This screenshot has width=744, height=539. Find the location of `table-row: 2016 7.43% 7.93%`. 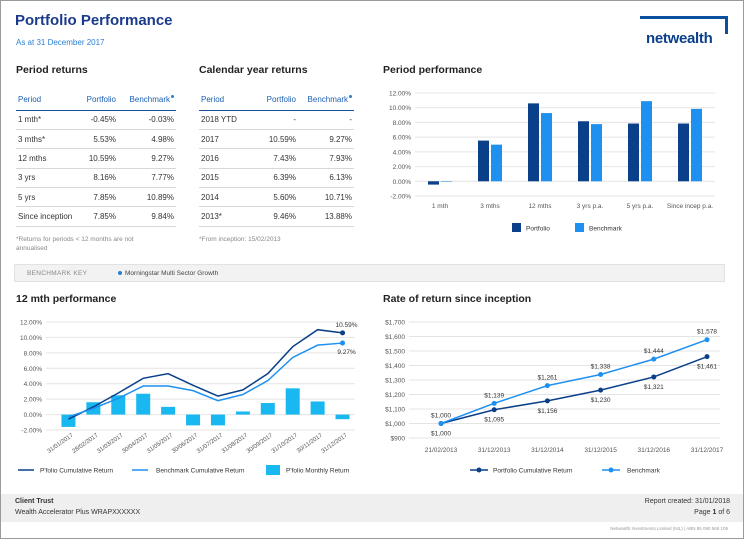

table-row: 2016 7.43% 7.93% is located at coordinates (276, 158).